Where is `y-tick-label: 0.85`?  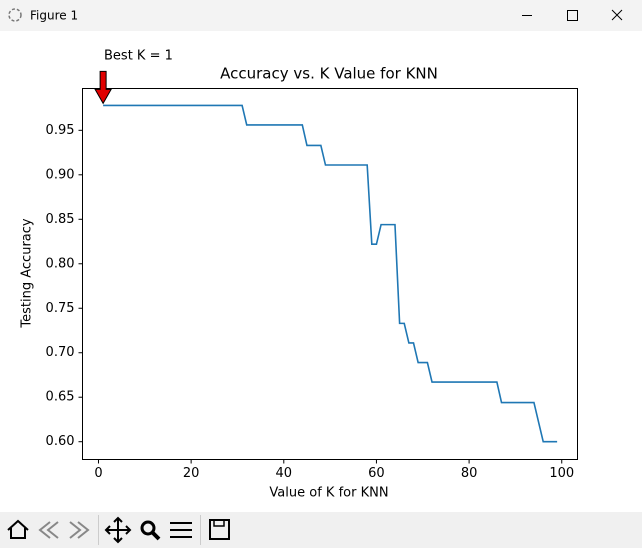 y-tick-label: 0.85 is located at coordinates (60, 219).